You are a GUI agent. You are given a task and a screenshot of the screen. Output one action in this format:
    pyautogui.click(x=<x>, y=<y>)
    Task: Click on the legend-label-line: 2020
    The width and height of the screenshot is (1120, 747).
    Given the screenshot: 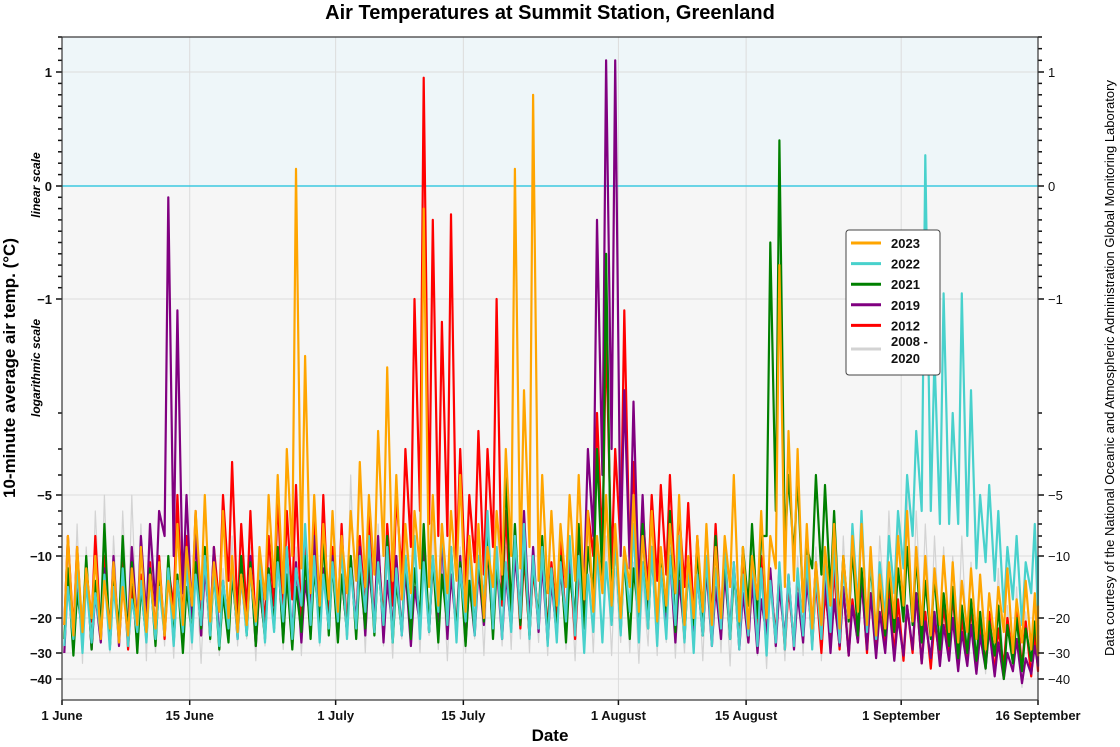 What is the action you would take?
    pyautogui.click(x=905, y=358)
    